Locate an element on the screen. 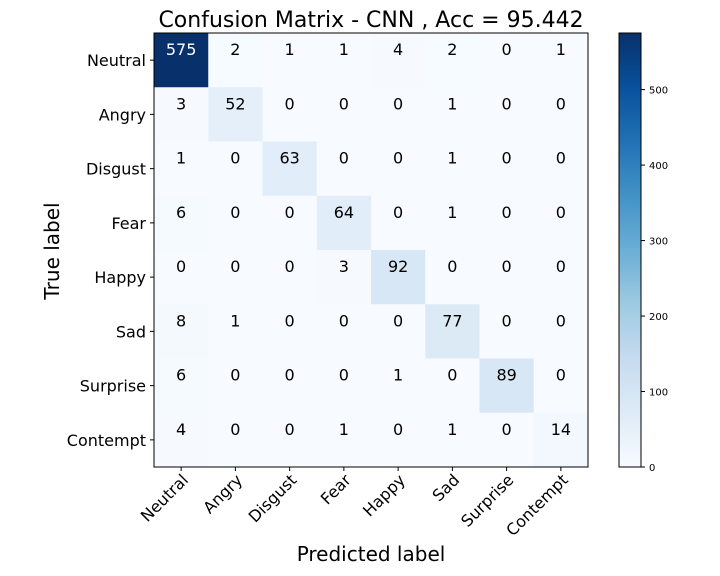 The width and height of the screenshot is (720, 576). cell-value-label: 92 is located at coordinates (398, 266).